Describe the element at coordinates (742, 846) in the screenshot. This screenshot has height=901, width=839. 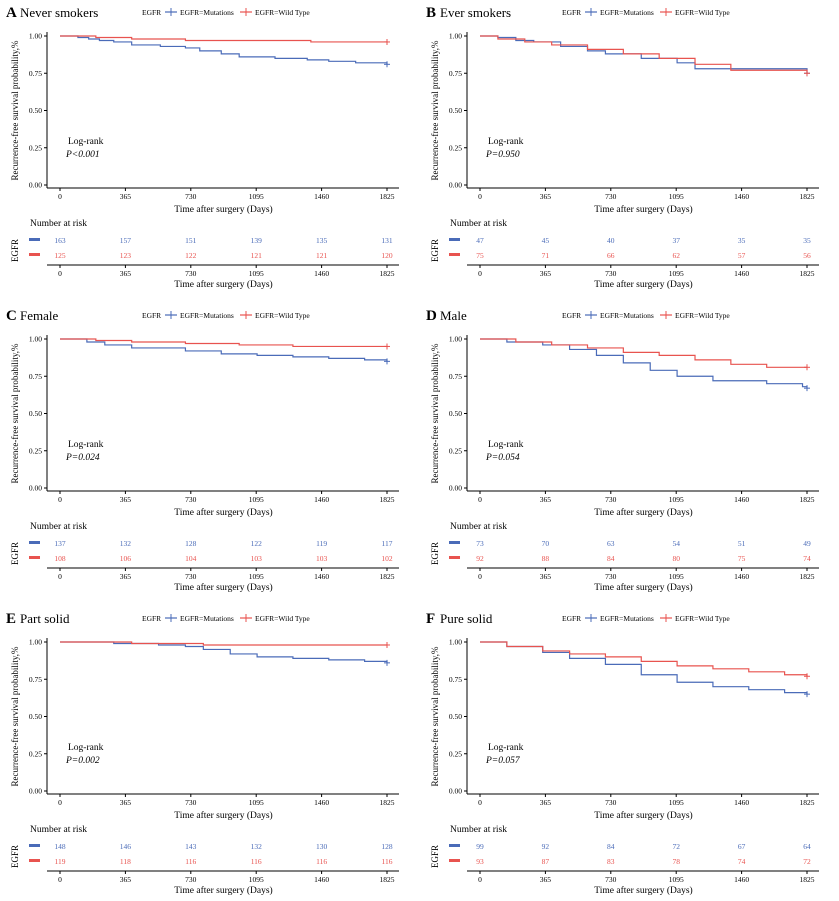
I see `risk-value-mutations: 67` at that location.